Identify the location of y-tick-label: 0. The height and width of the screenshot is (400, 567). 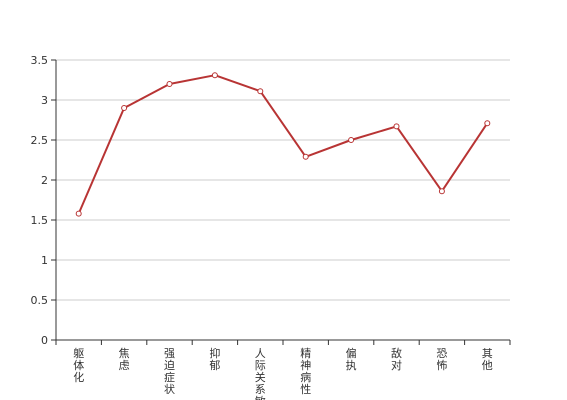
(44, 340).